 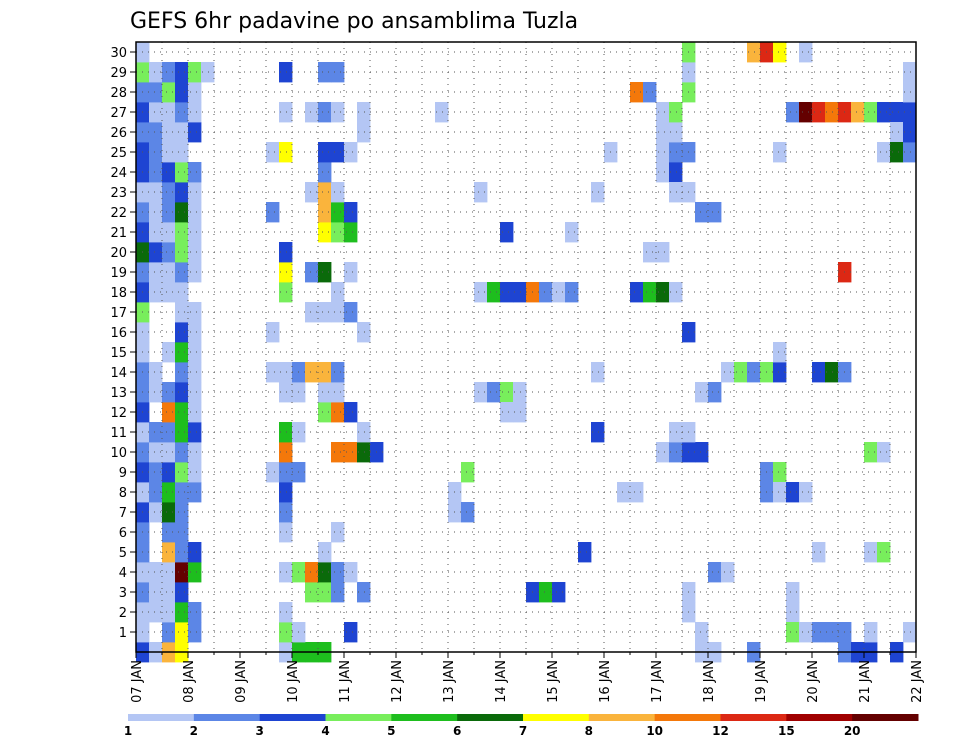 I want to click on colorbar-label: 4, so click(x=325, y=731).